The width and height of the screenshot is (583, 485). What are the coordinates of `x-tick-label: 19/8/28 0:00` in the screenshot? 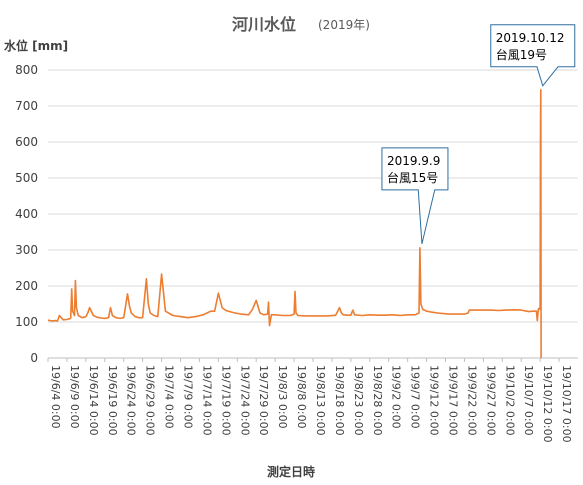 It's located at (377, 400).